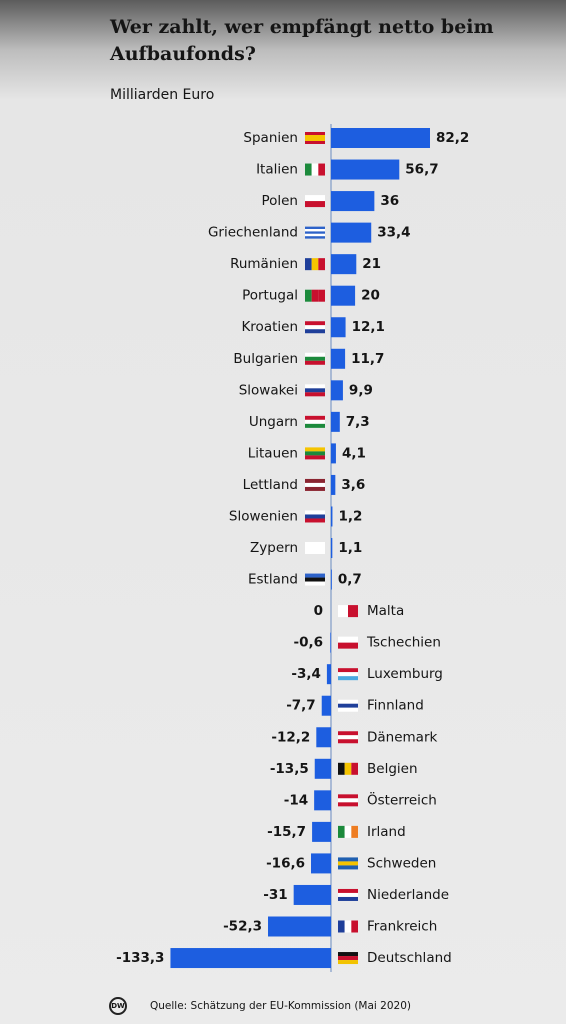 The height and width of the screenshot is (1024, 566). Describe the element at coordinates (296, 800) in the screenshot. I see `value-label: -14` at that location.